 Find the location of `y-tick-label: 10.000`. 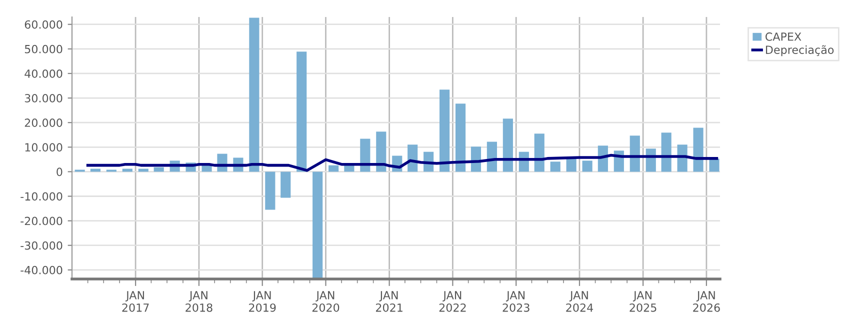

y-tick-label: 10.000 is located at coordinates (43, 147).